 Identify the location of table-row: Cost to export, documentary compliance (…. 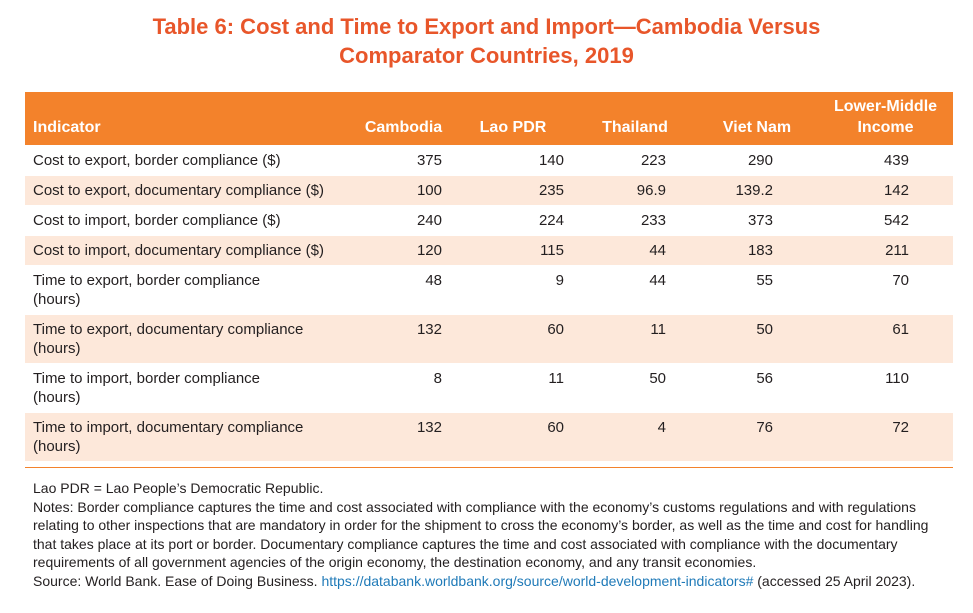
(489, 190).